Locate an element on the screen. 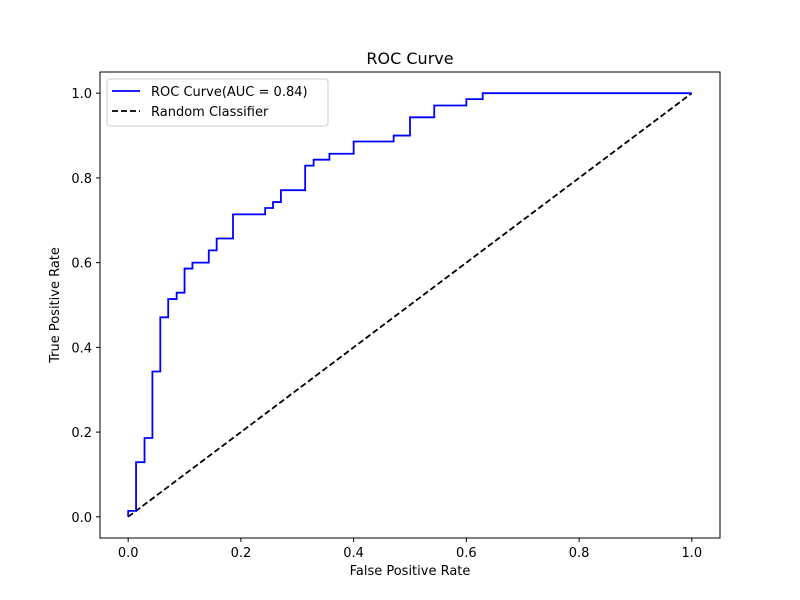 The image size is (800, 600). x-tick-label: 1.0 is located at coordinates (691, 553).